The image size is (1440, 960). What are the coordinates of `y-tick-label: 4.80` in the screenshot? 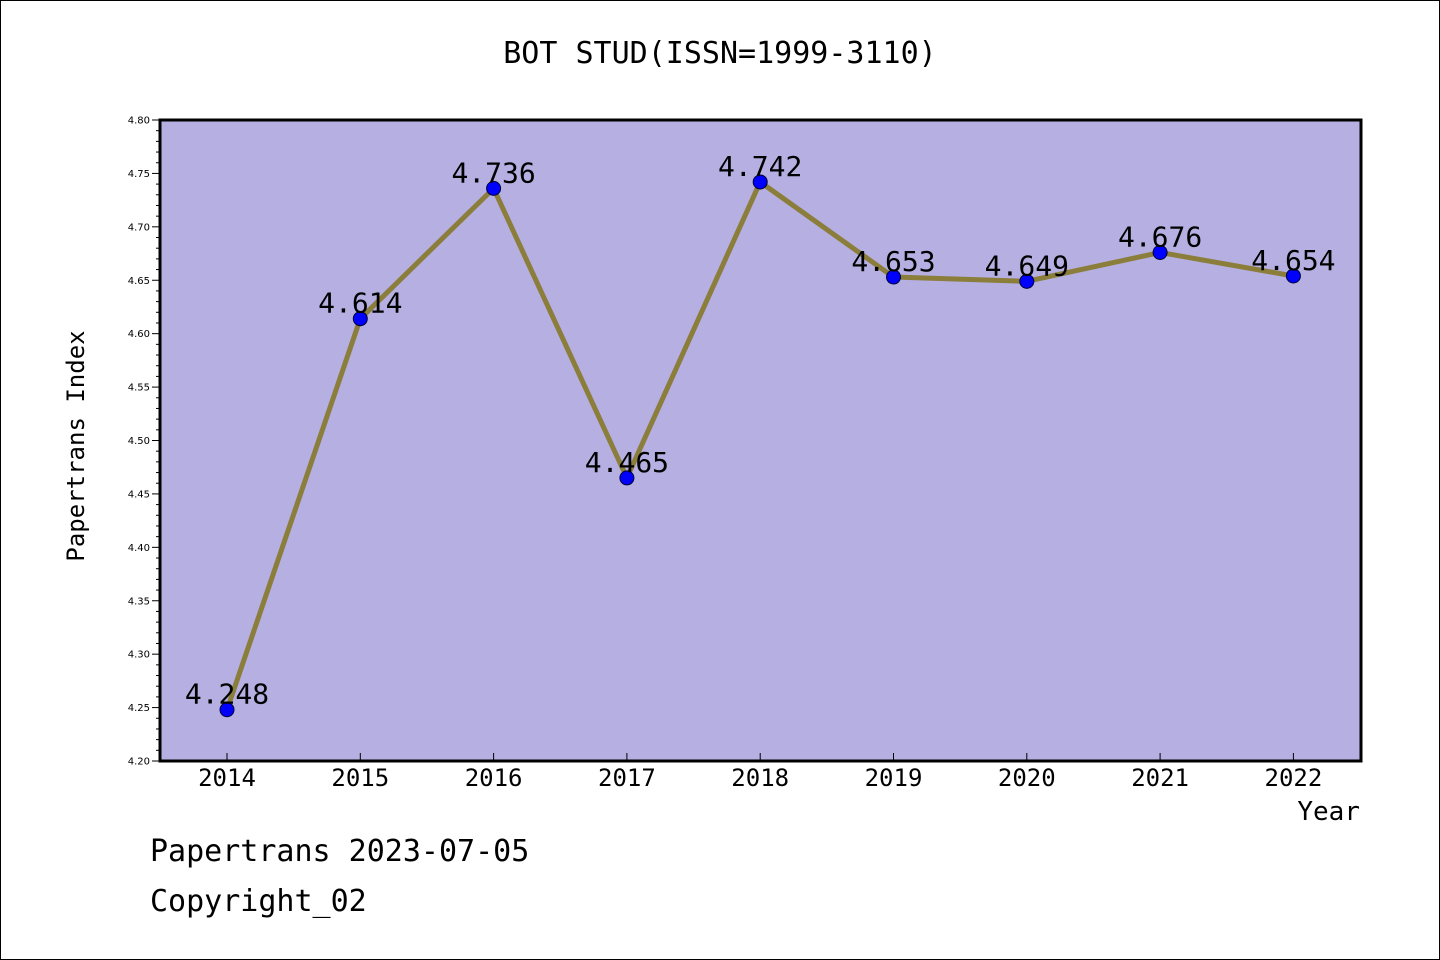 It's located at (139, 121).